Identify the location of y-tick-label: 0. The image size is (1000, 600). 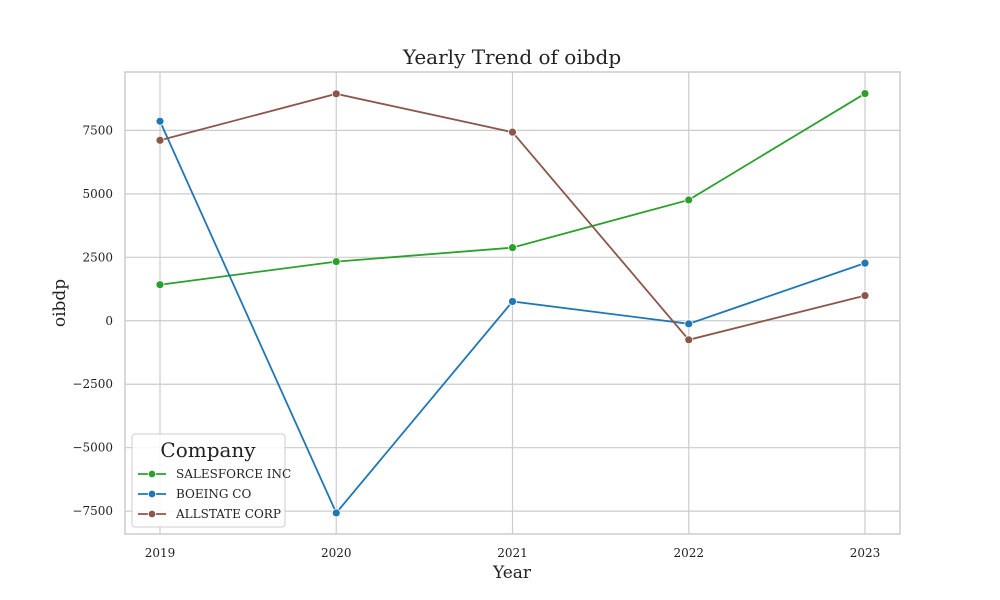
(109, 321).